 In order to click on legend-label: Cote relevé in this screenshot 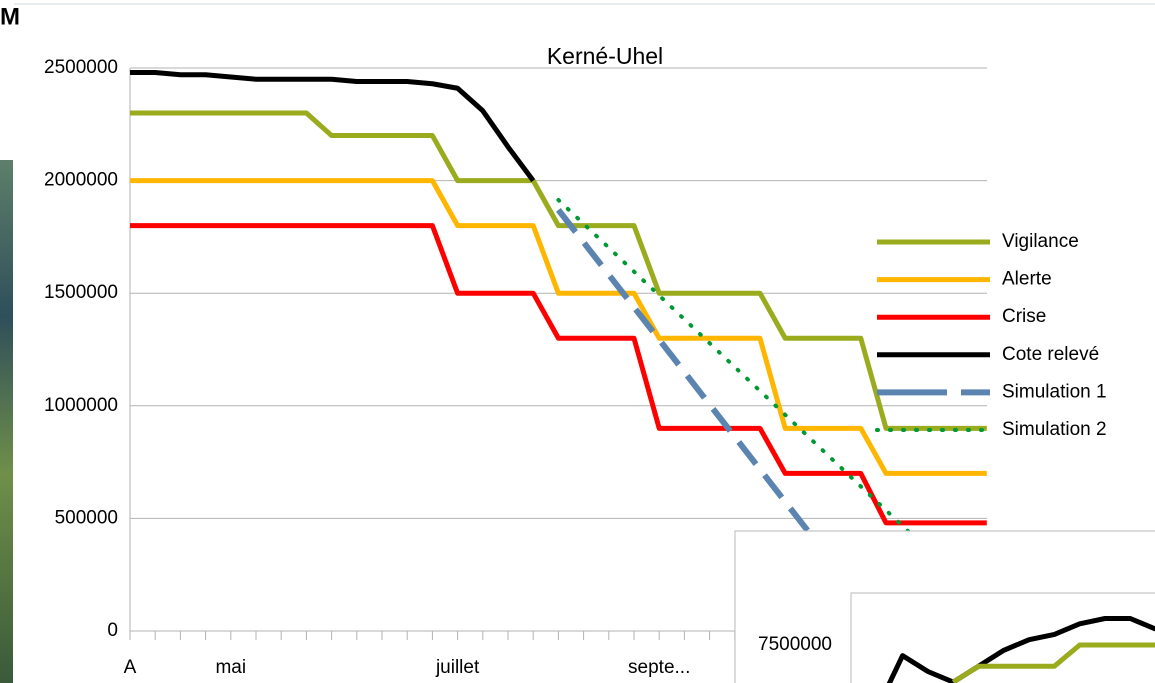, I will do `click(1050, 354)`.